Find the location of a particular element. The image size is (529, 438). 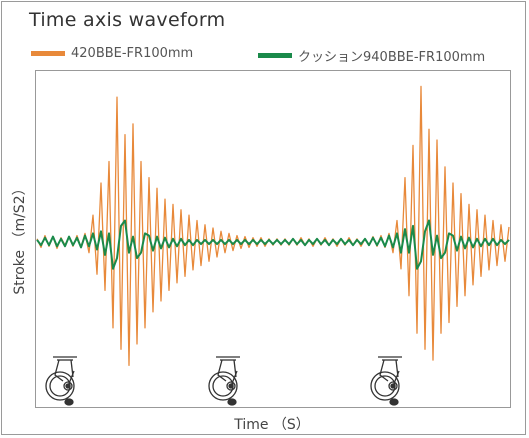

legend-item-orange: 420BBE-FR100mm is located at coordinates (112, 53).